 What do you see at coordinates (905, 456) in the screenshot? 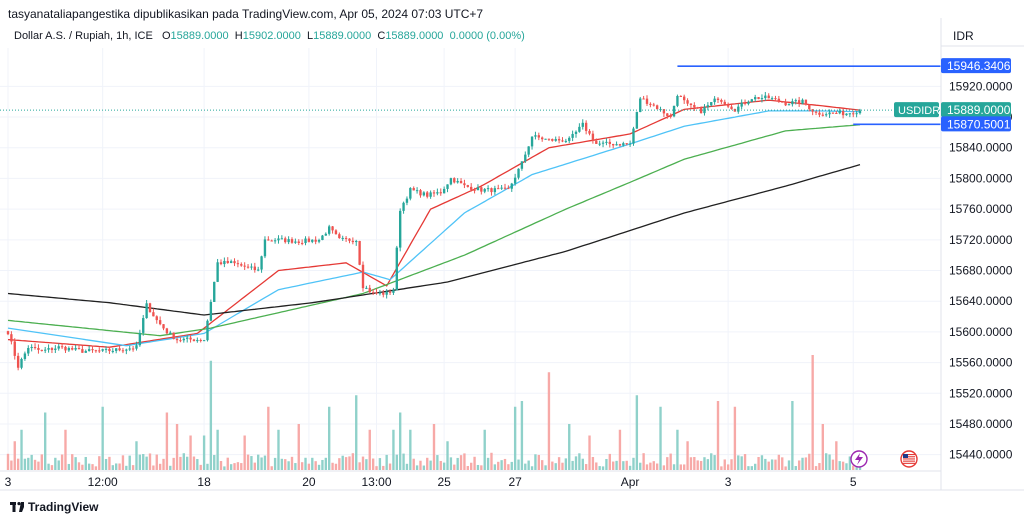
I see `flag-canton` at bounding box center [905, 456].